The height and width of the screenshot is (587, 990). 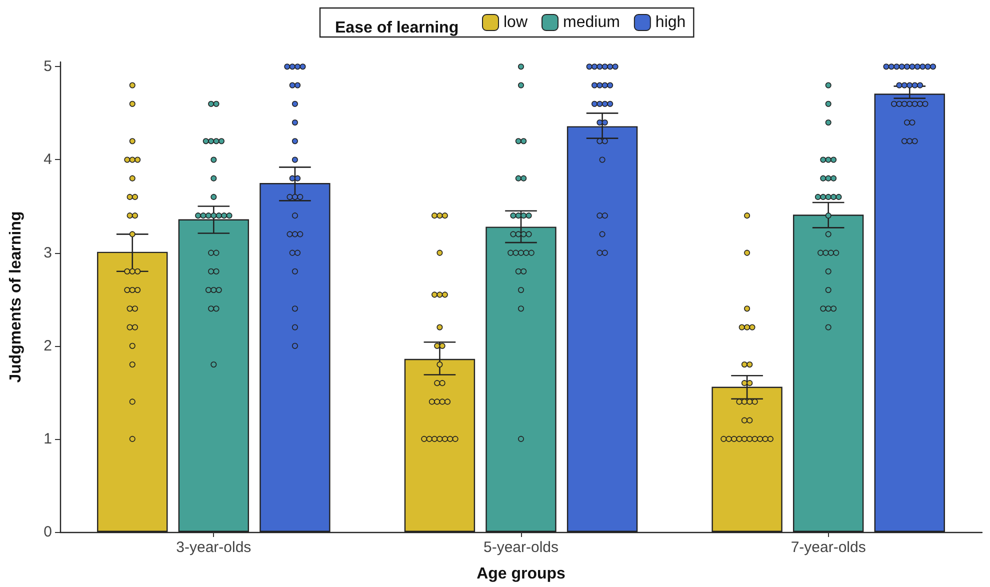 What do you see at coordinates (591, 22) in the screenshot?
I see `legend-label: medium` at bounding box center [591, 22].